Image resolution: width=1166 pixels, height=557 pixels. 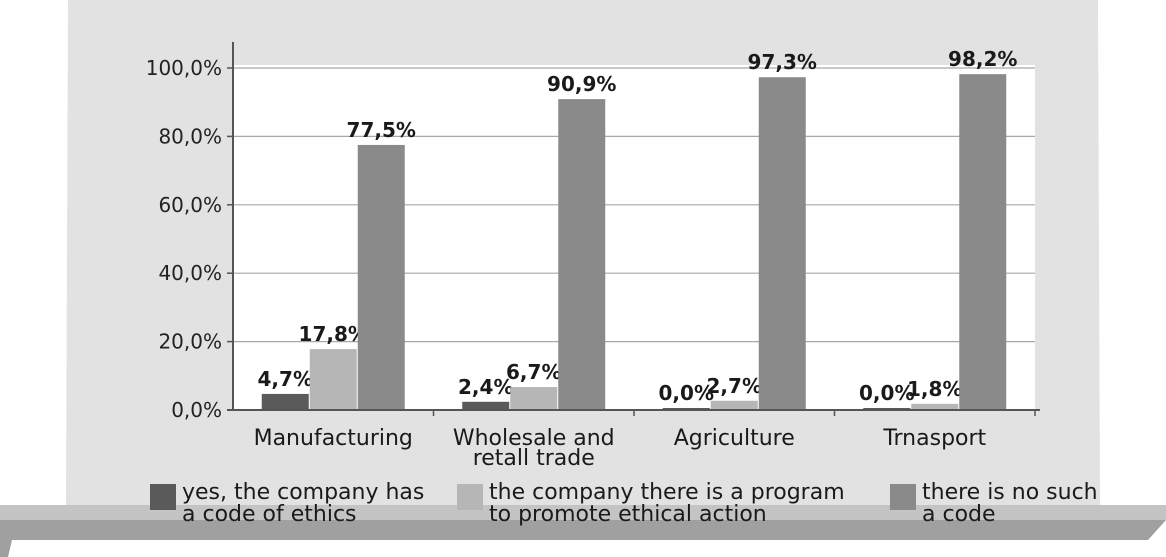 What do you see at coordinates (533, 372) in the screenshot?
I see `data-label: 6,7%` at bounding box center [533, 372].